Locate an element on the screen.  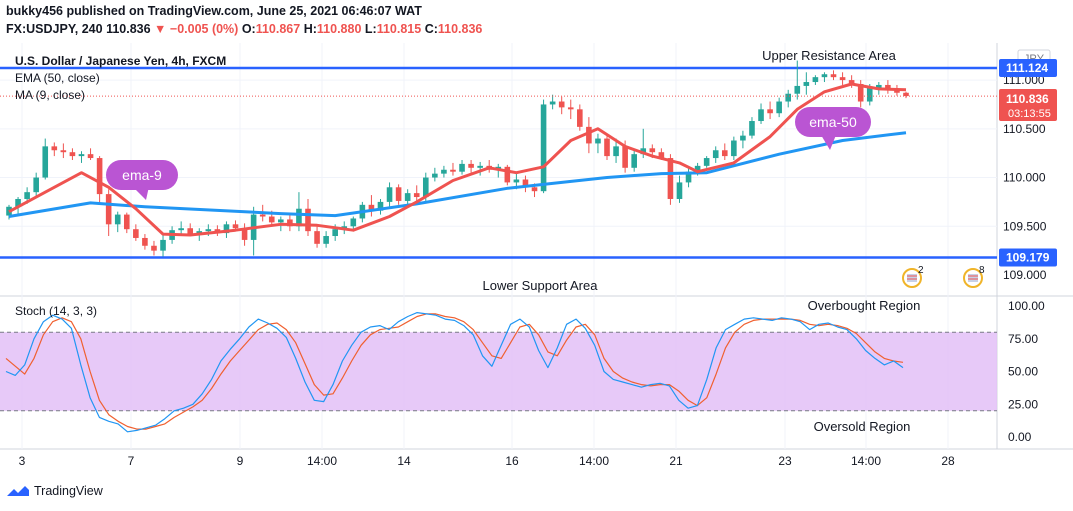
close-label: C: is located at coordinates (431, 29).